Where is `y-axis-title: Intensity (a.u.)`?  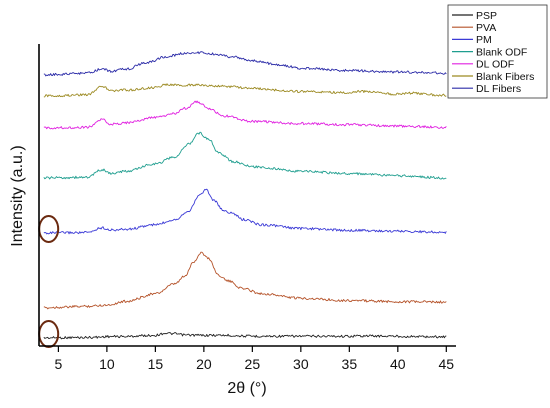
y-axis-title: Intensity (a.u.) is located at coordinates (17, 195).